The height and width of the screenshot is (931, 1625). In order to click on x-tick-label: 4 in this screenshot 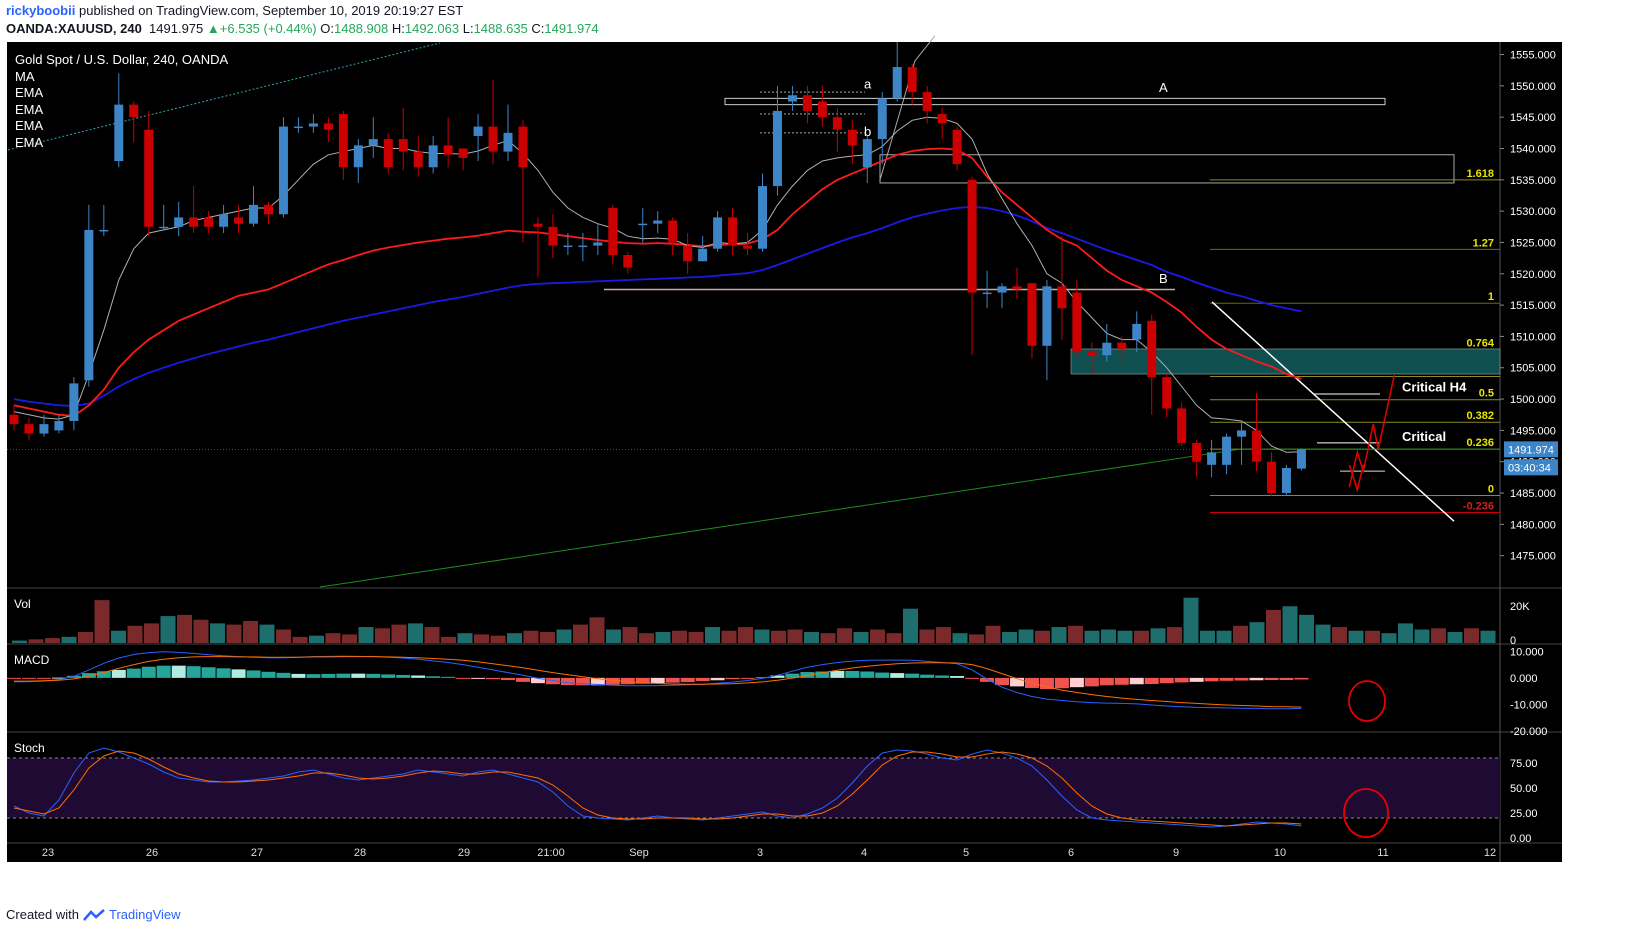, I will do `click(864, 853)`.